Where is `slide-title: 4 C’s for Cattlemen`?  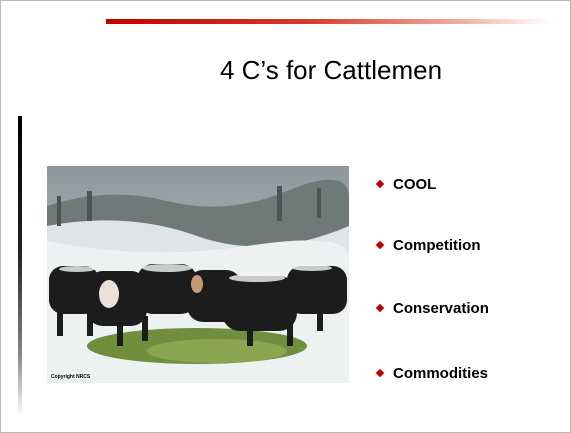 slide-title: 4 C’s for Cattlemen is located at coordinates (331, 70).